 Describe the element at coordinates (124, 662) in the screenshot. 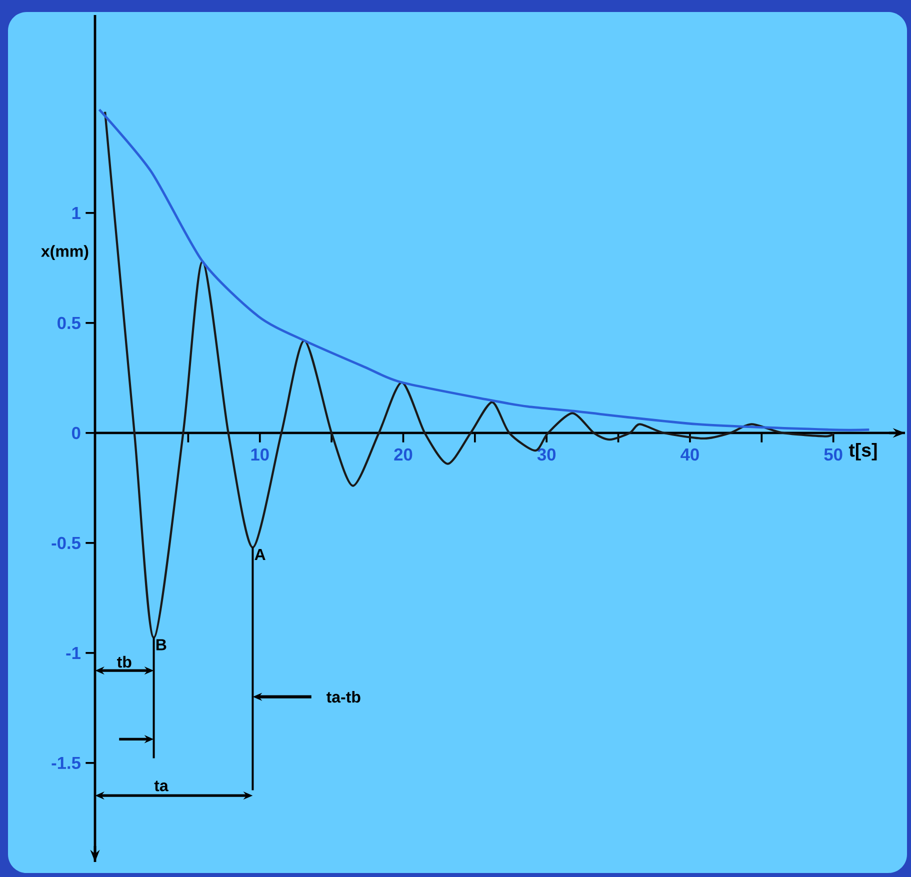

I see `annotation: tb` at that location.